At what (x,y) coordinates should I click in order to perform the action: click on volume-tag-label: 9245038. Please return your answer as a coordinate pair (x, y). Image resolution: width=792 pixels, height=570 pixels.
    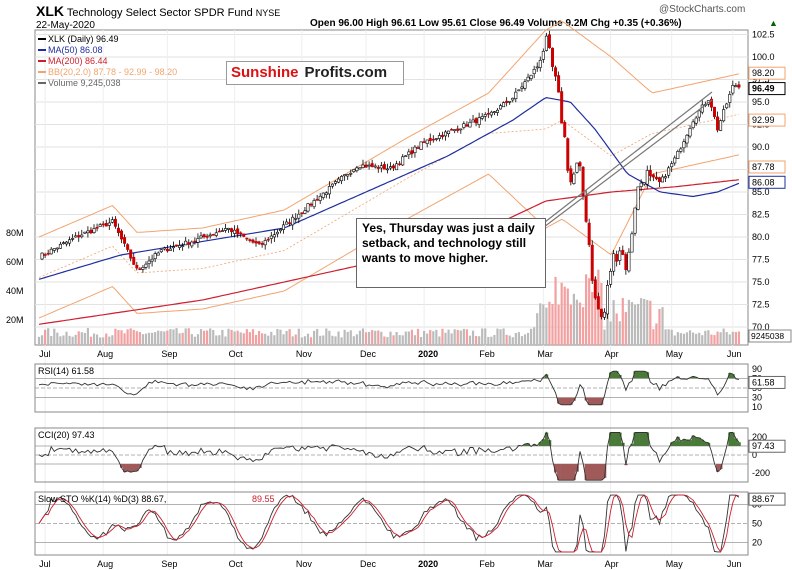
    Looking at the image, I should click on (767, 336).